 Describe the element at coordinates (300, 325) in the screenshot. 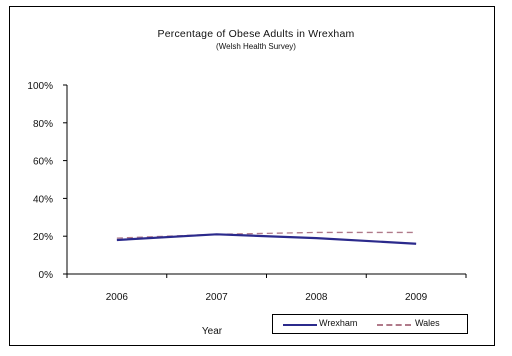

I see `legend-swatch-wrexham` at that location.